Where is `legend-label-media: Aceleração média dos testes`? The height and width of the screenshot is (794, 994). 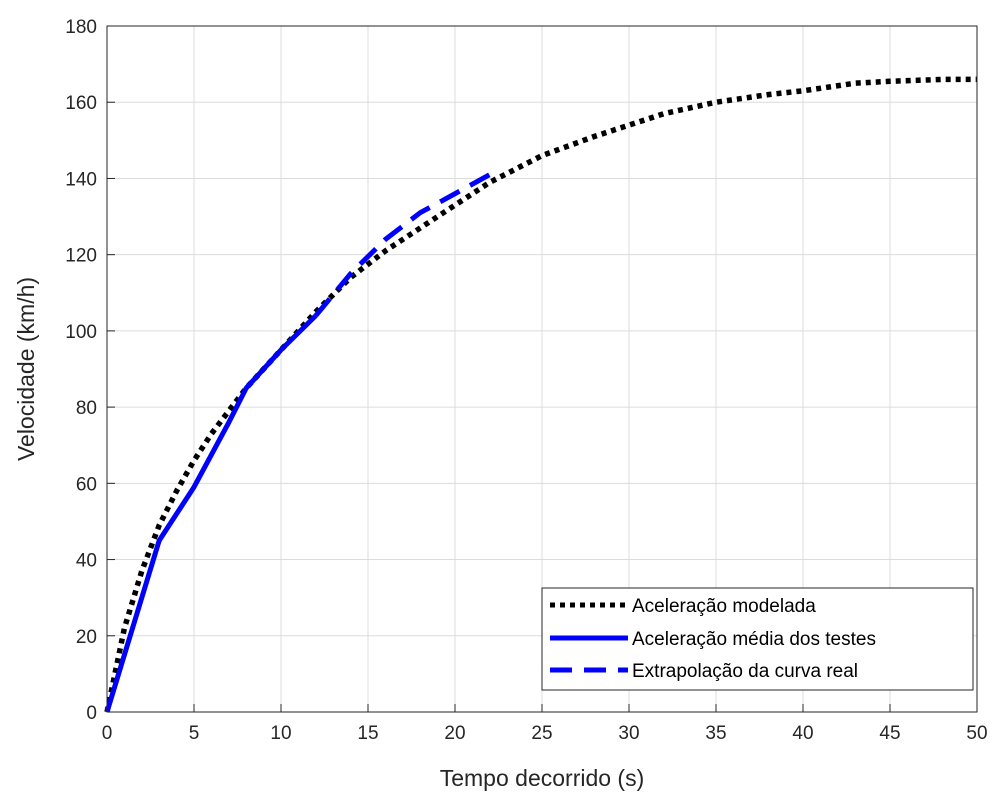 legend-label-media: Aceleração média dos testes is located at coordinates (754, 639).